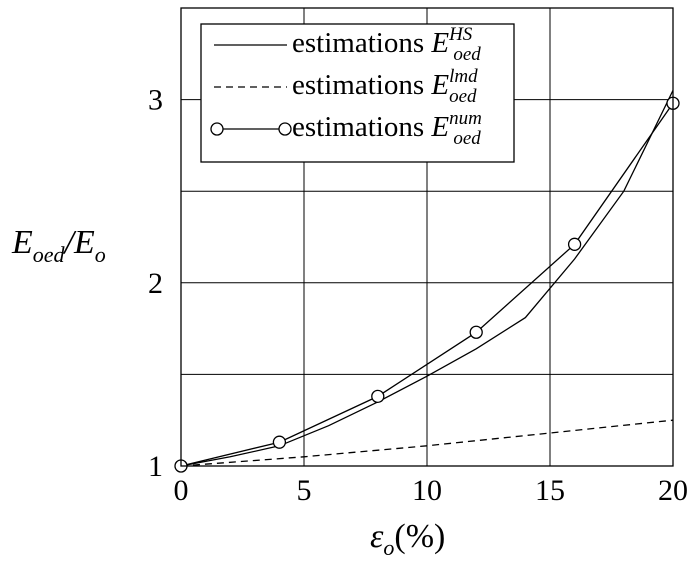 The height and width of the screenshot is (563, 688). Describe the element at coordinates (155, 100) in the screenshot. I see `y-tick-label: 3` at that location.